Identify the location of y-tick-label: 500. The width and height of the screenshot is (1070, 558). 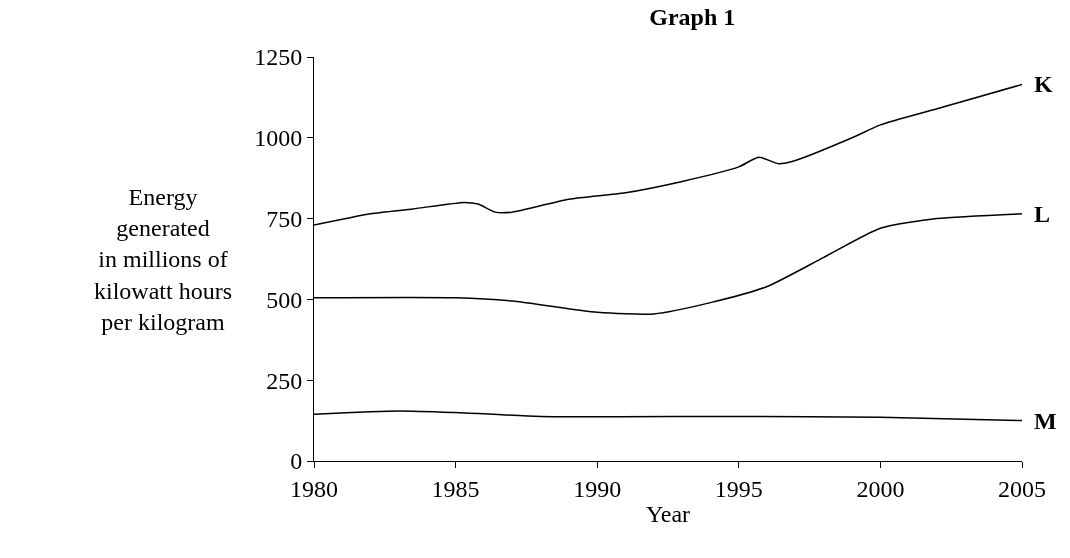
(284, 299).